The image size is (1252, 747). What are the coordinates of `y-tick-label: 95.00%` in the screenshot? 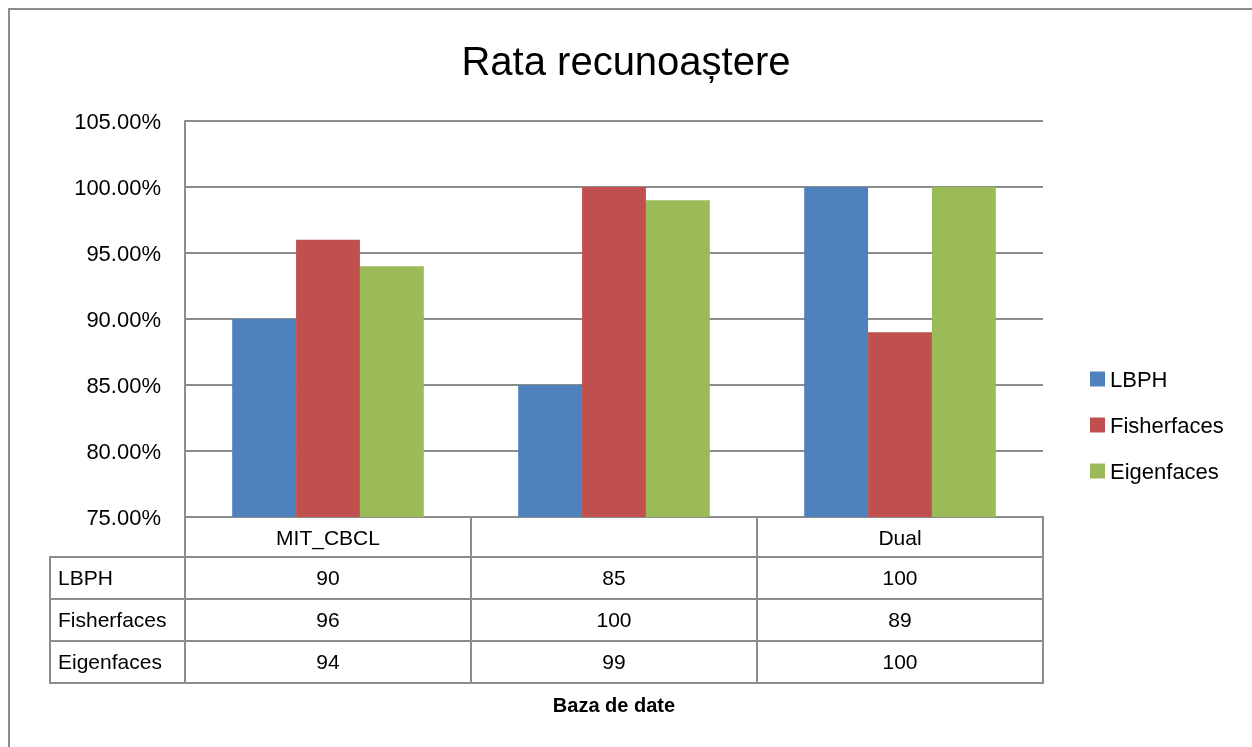 It's located at (123, 253).